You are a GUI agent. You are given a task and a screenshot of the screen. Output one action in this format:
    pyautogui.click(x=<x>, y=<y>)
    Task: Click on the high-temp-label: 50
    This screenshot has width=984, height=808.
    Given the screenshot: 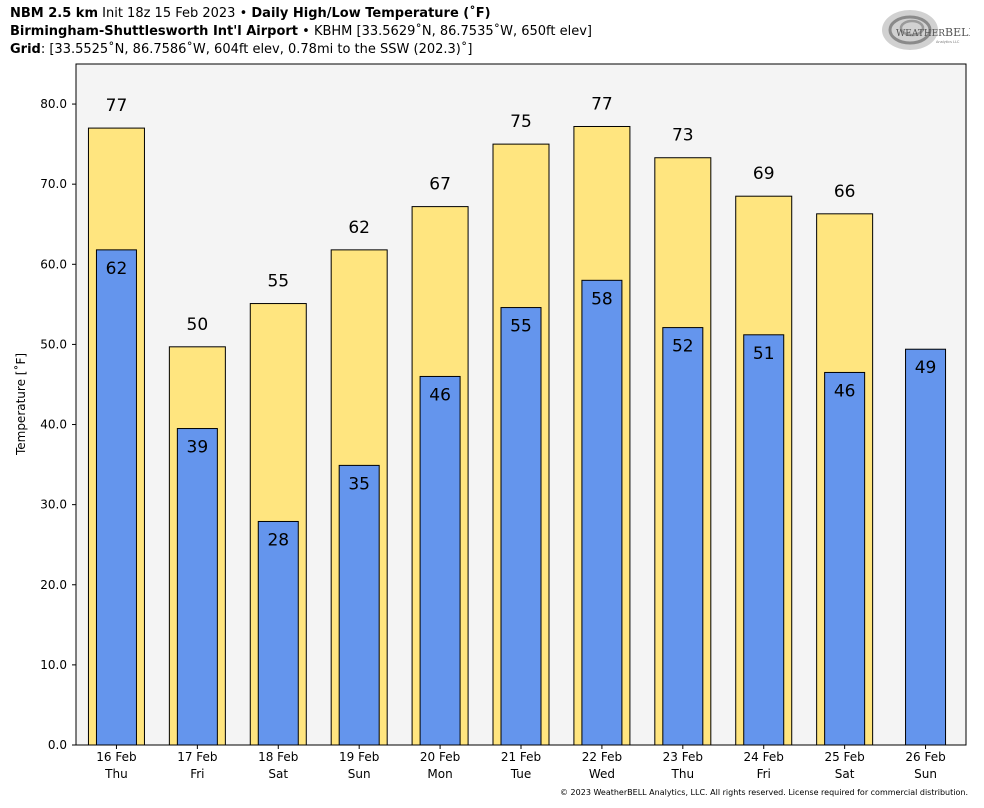 What is the action you would take?
    pyautogui.click(x=198, y=325)
    